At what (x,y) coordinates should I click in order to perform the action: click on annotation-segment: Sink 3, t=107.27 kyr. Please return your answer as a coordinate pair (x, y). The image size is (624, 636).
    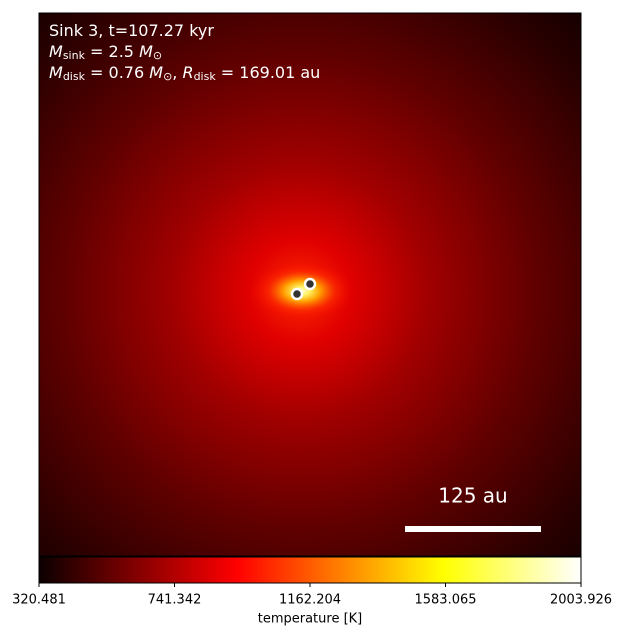
    Looking at the image, I should click on (131, 30).